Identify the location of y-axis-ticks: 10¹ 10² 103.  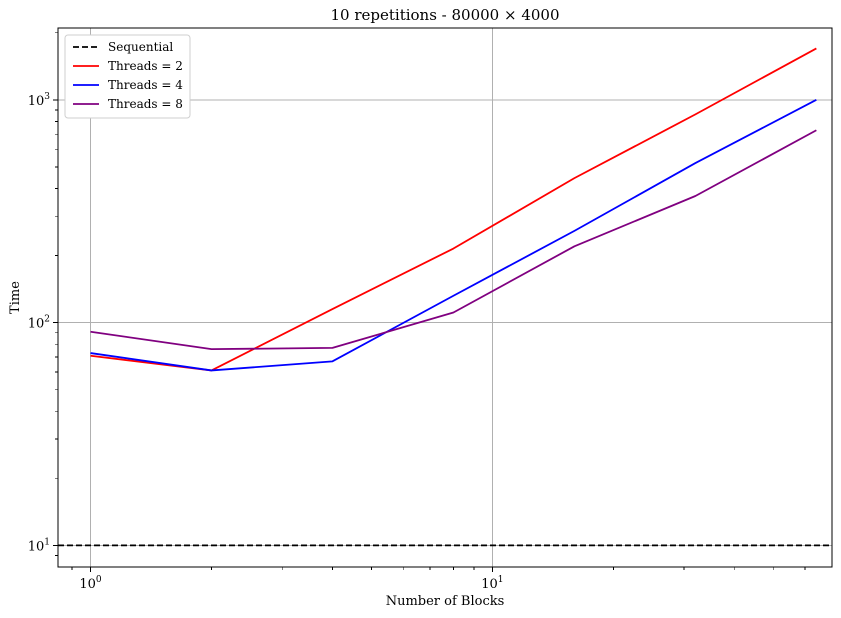
(43, 323).